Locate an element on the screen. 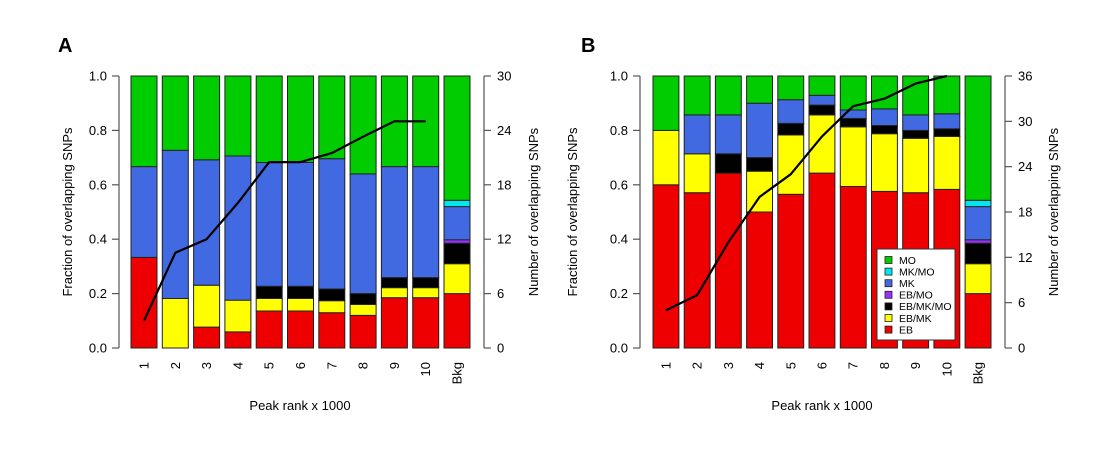 The width and height of the screenshot is (1108, 454). bar-segment-10-mk is located at coordinates (426, 222).